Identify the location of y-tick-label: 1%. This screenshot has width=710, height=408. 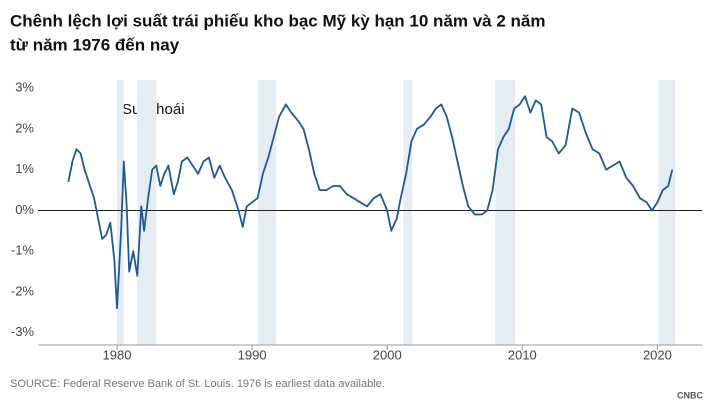
(24, 168).